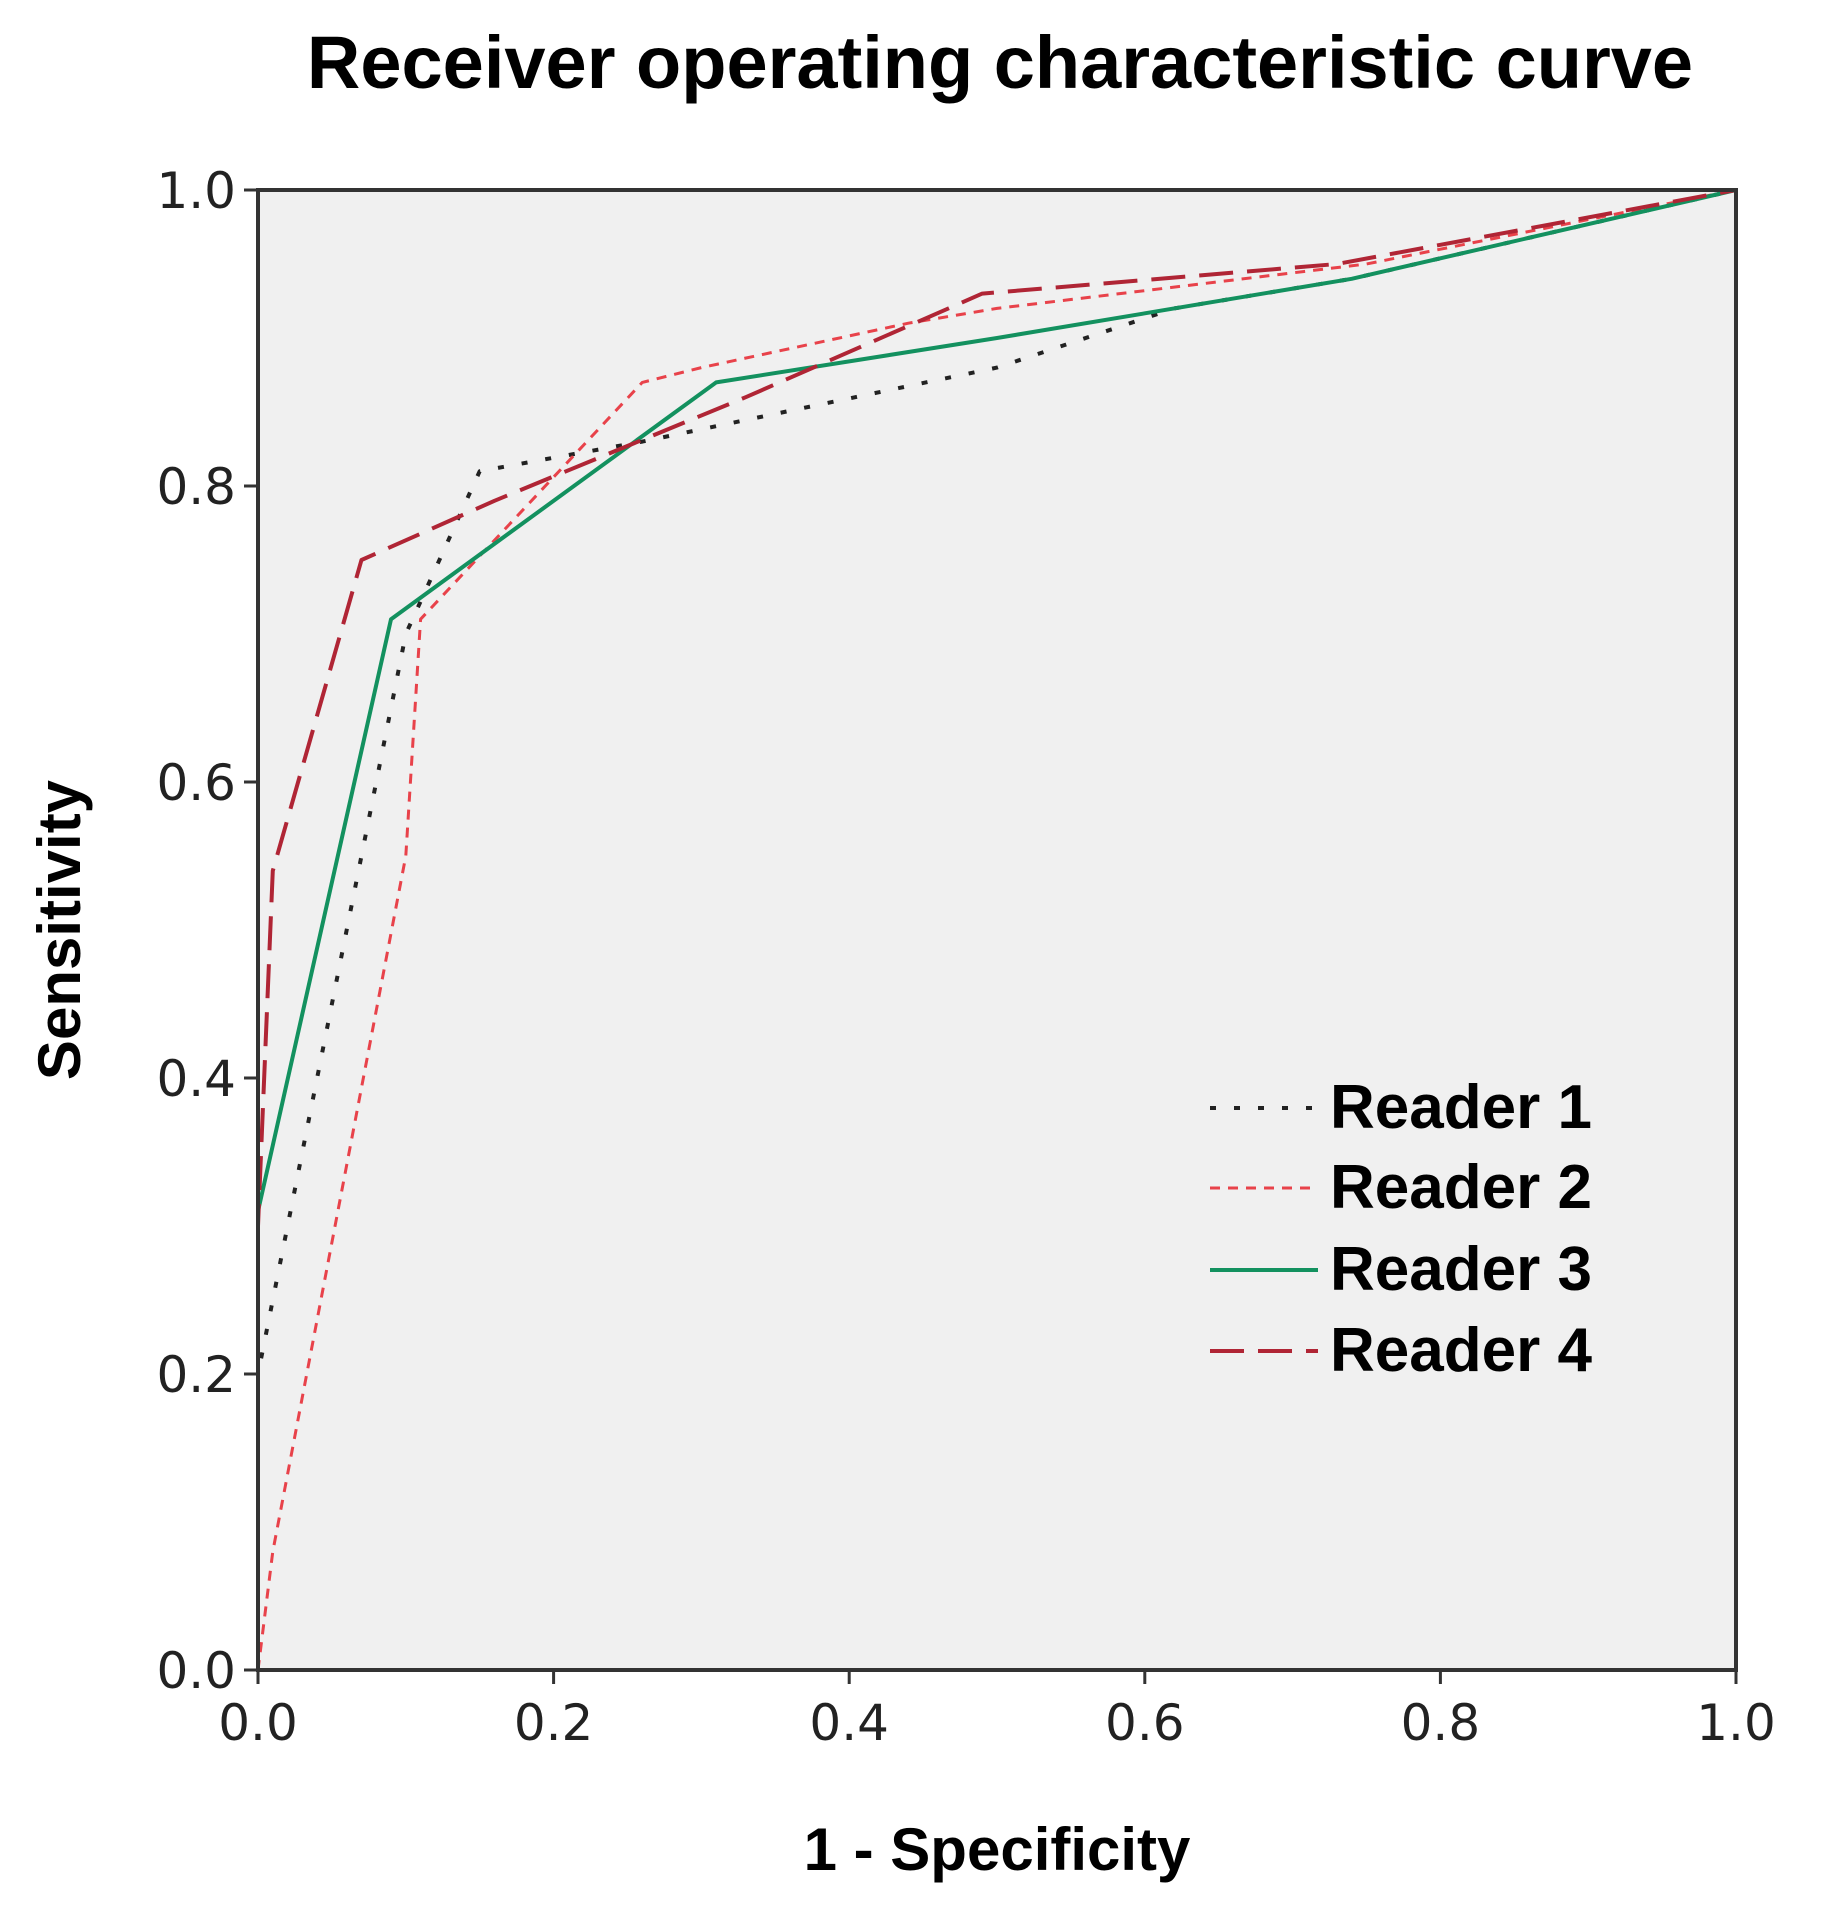 The width and height of the screenshot is (1838, 1925). I want to click on x-tick-label: 0.4, so click(849, 1723).